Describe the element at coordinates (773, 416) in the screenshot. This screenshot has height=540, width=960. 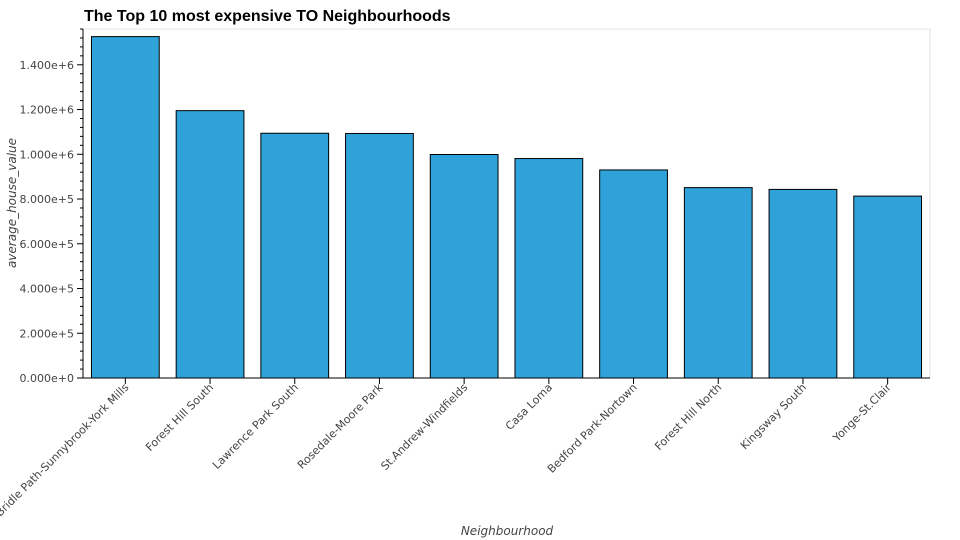
I see `x-tick-label: Kingsway South` at that location.